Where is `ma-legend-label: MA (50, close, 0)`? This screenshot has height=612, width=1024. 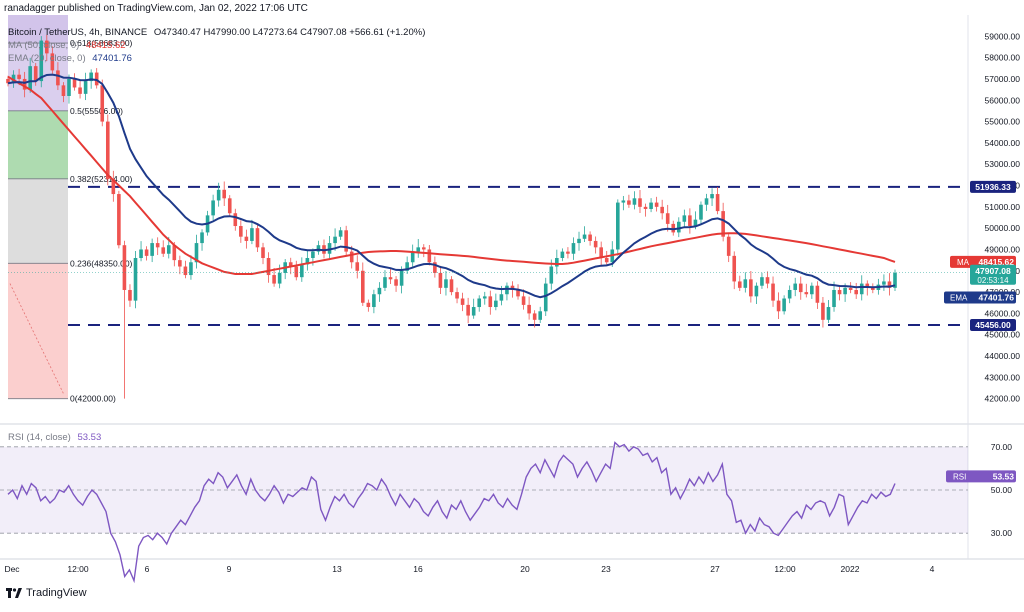 ma-legend-label: MA (50, close, 0) is located at coordinates (44, 45).